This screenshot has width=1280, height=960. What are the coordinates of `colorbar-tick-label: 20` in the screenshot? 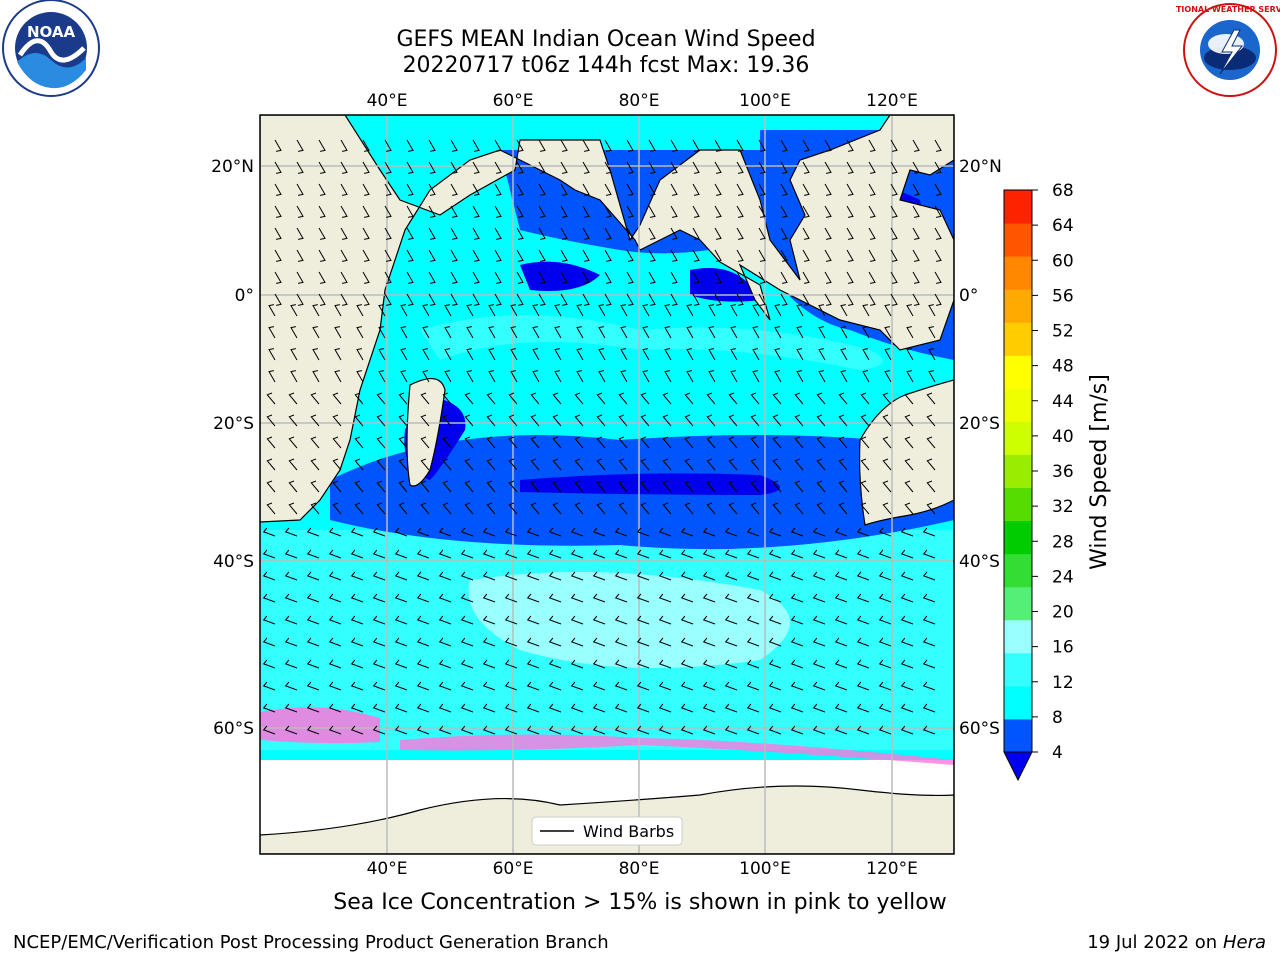 It's located at (1063, 613).